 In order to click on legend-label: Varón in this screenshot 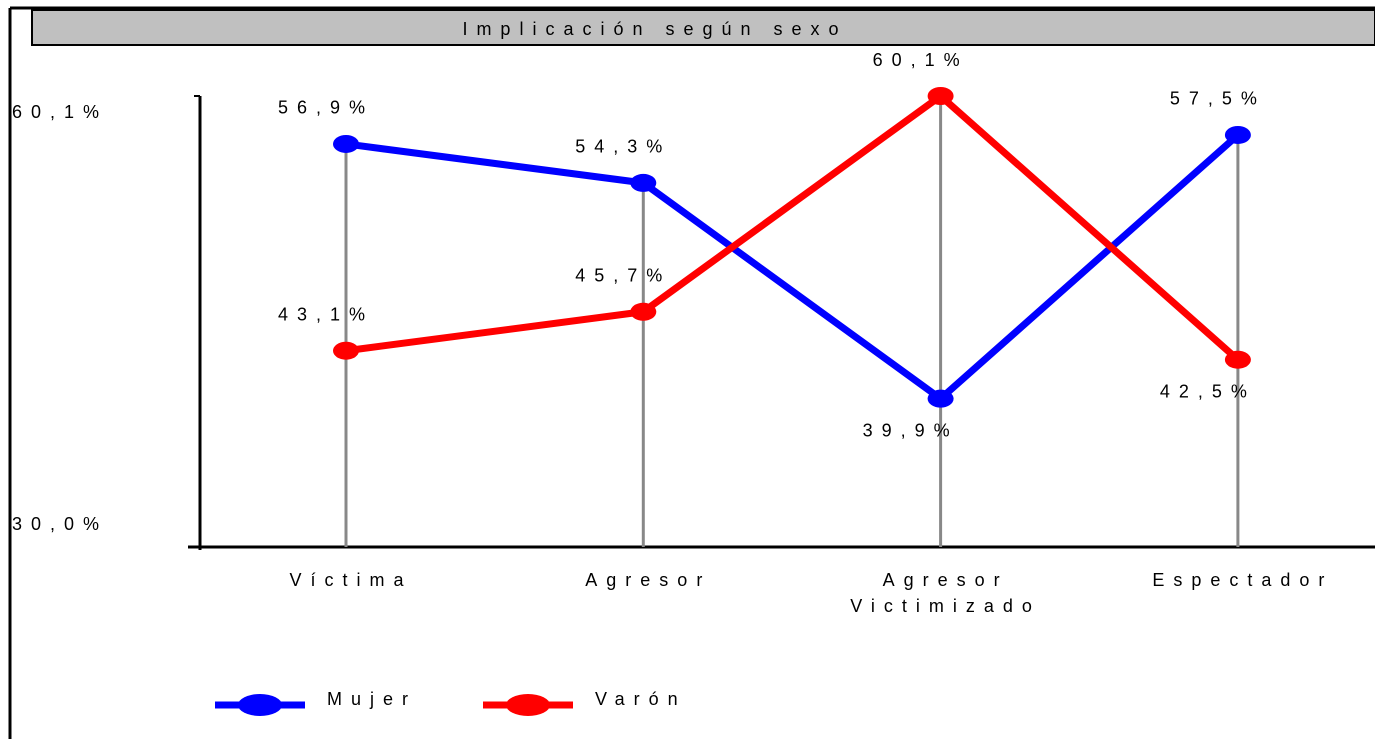, I will do `click(641, 699)`.